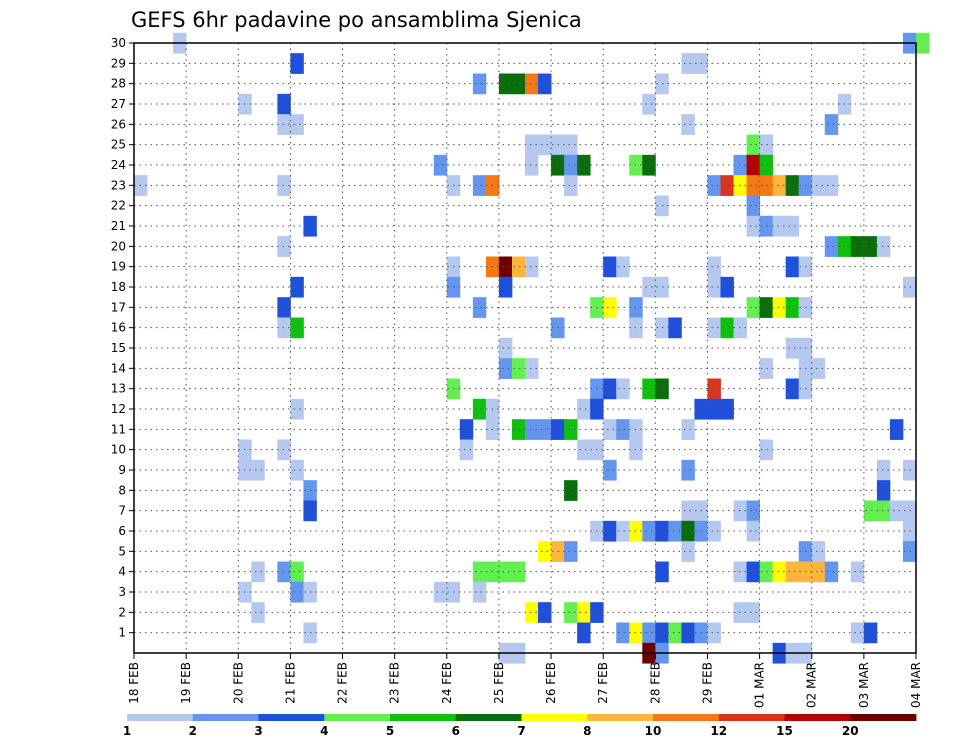 This screenshot has width=960, height=742. I want to click on y-tick-label: 28, so click(118, 84).